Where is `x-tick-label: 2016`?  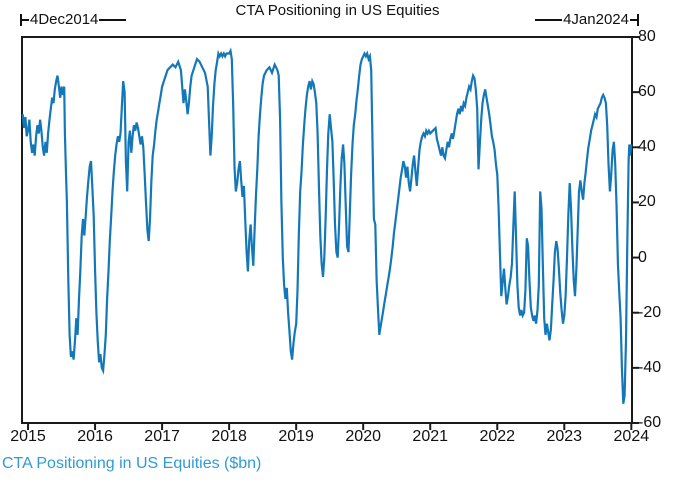 x-tick-label: 2016 is located at coordinates (95, 436).